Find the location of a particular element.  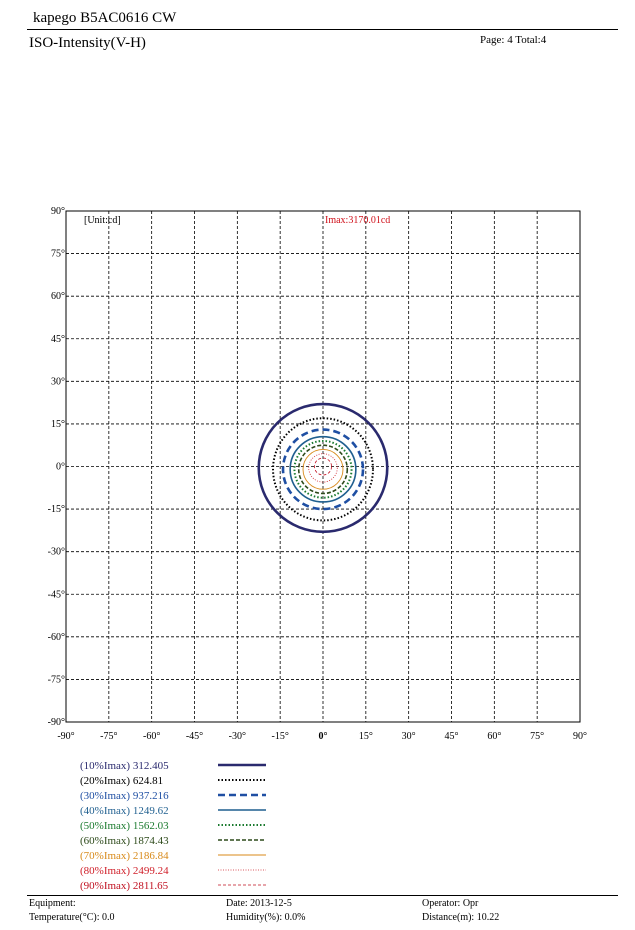

legend-label: (80%Imax) 2499.24 is located at coordinates (124, 871).